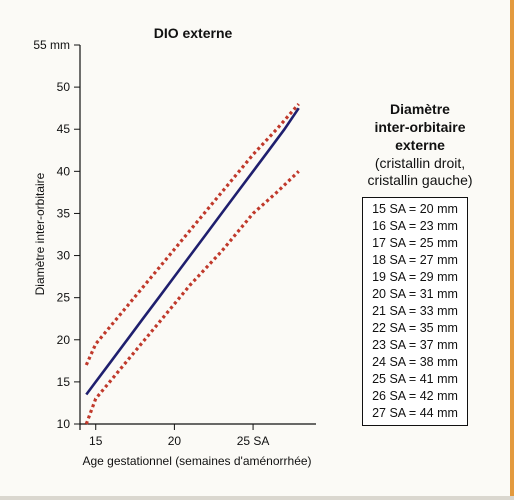 This screenshot has width=514, height=500. What do you see at coordinates (64, 129) in the screenshot?
I see `y-tick-label: 45` at bounding box center [64, 129].